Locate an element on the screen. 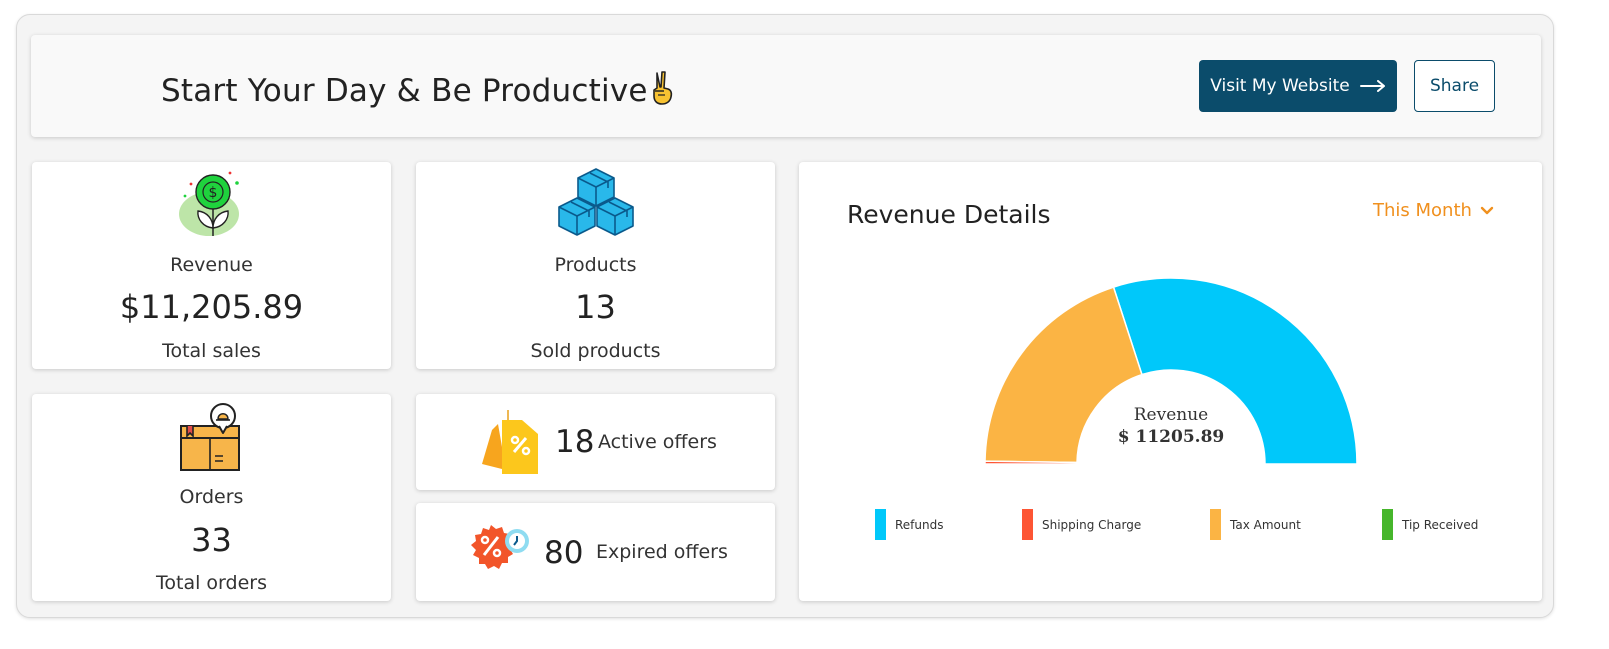 This screenshot has width=1609, height=649. revenue-label: Revenue is located at coordinates (211, 265).